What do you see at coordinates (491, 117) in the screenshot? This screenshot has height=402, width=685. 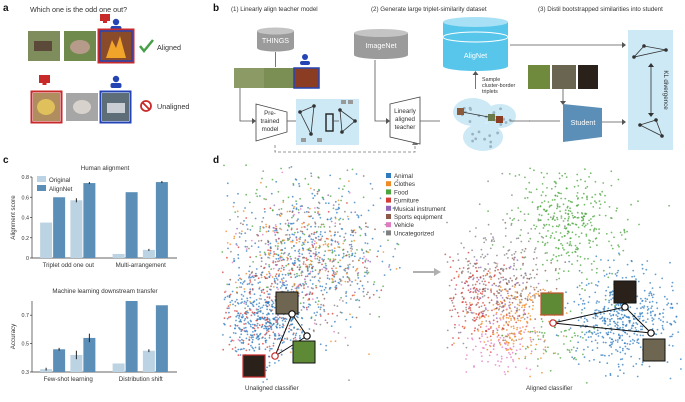 I see `sample-thumb` at bounding box center [491, 117].